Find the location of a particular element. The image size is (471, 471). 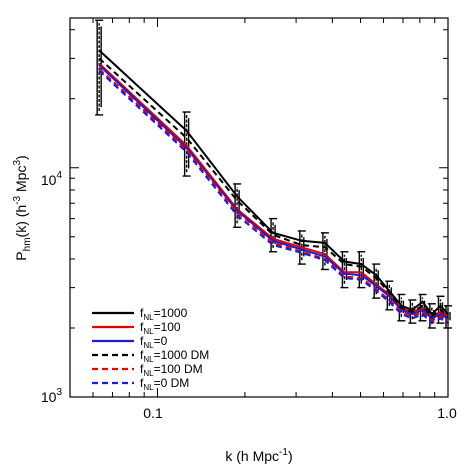

legend-entry-fnl1000: fNL=1000 is located at coordinates (140, 314).